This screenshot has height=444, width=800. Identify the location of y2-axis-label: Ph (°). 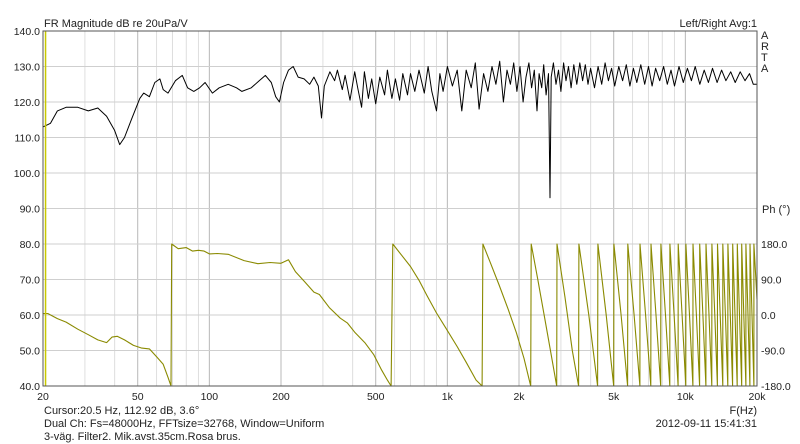
(776, 210).